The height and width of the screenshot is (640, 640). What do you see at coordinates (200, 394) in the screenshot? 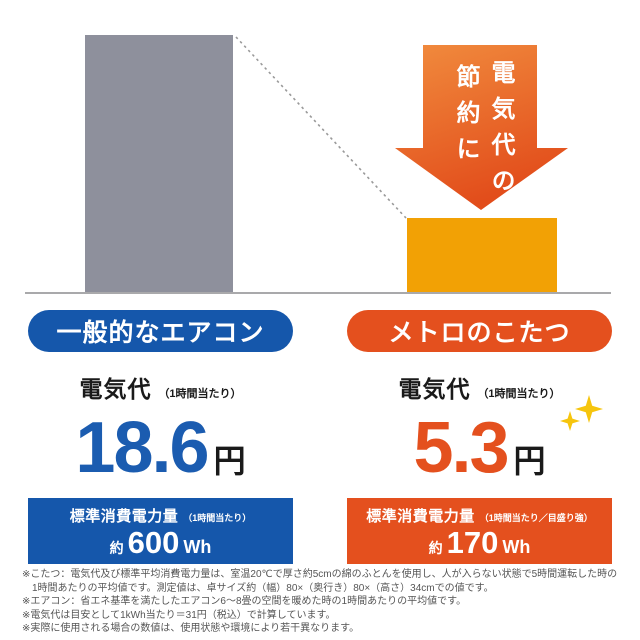
I see `aircon-cost-note: （1時間当たり）` at bounding box center [200, 394].